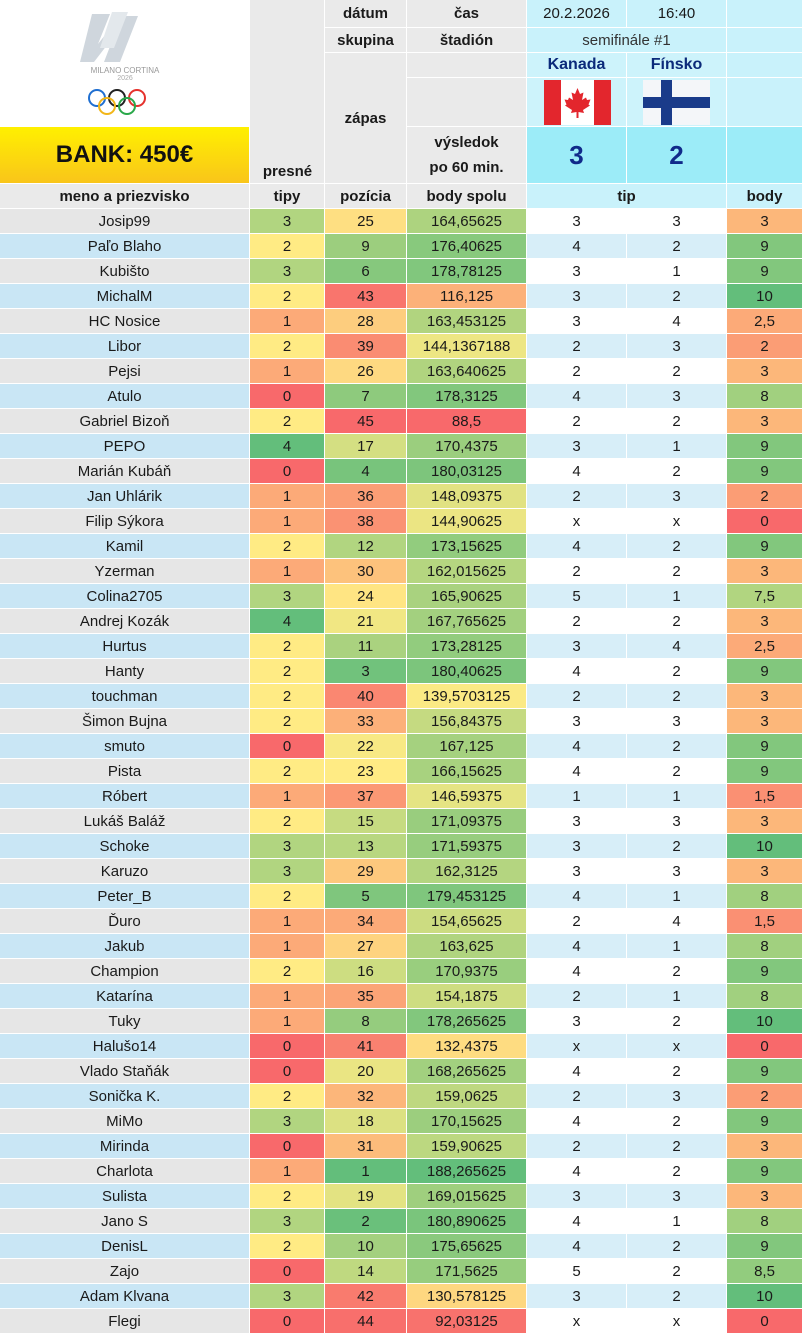  Describe the element at coordinates (125, 1221) in the screenshot. I see `row-name: Jano S` at that location.